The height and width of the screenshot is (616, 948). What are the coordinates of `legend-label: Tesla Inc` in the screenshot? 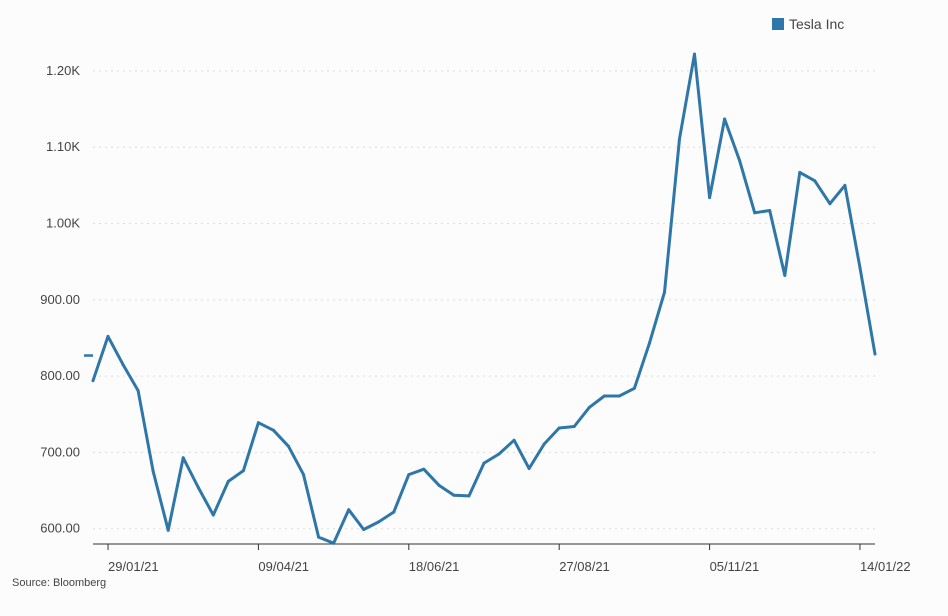 It's located at (817, 24).